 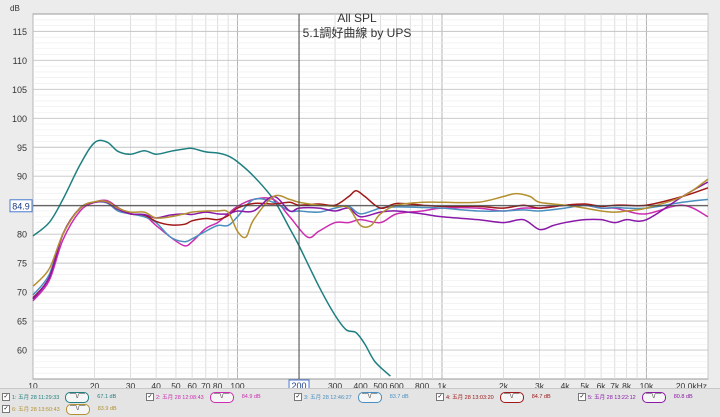 What do you see at coordinates (107, 397) in the screenshot?
I see `legend-level: 67.1 dB` at bounding box center [107, 397].